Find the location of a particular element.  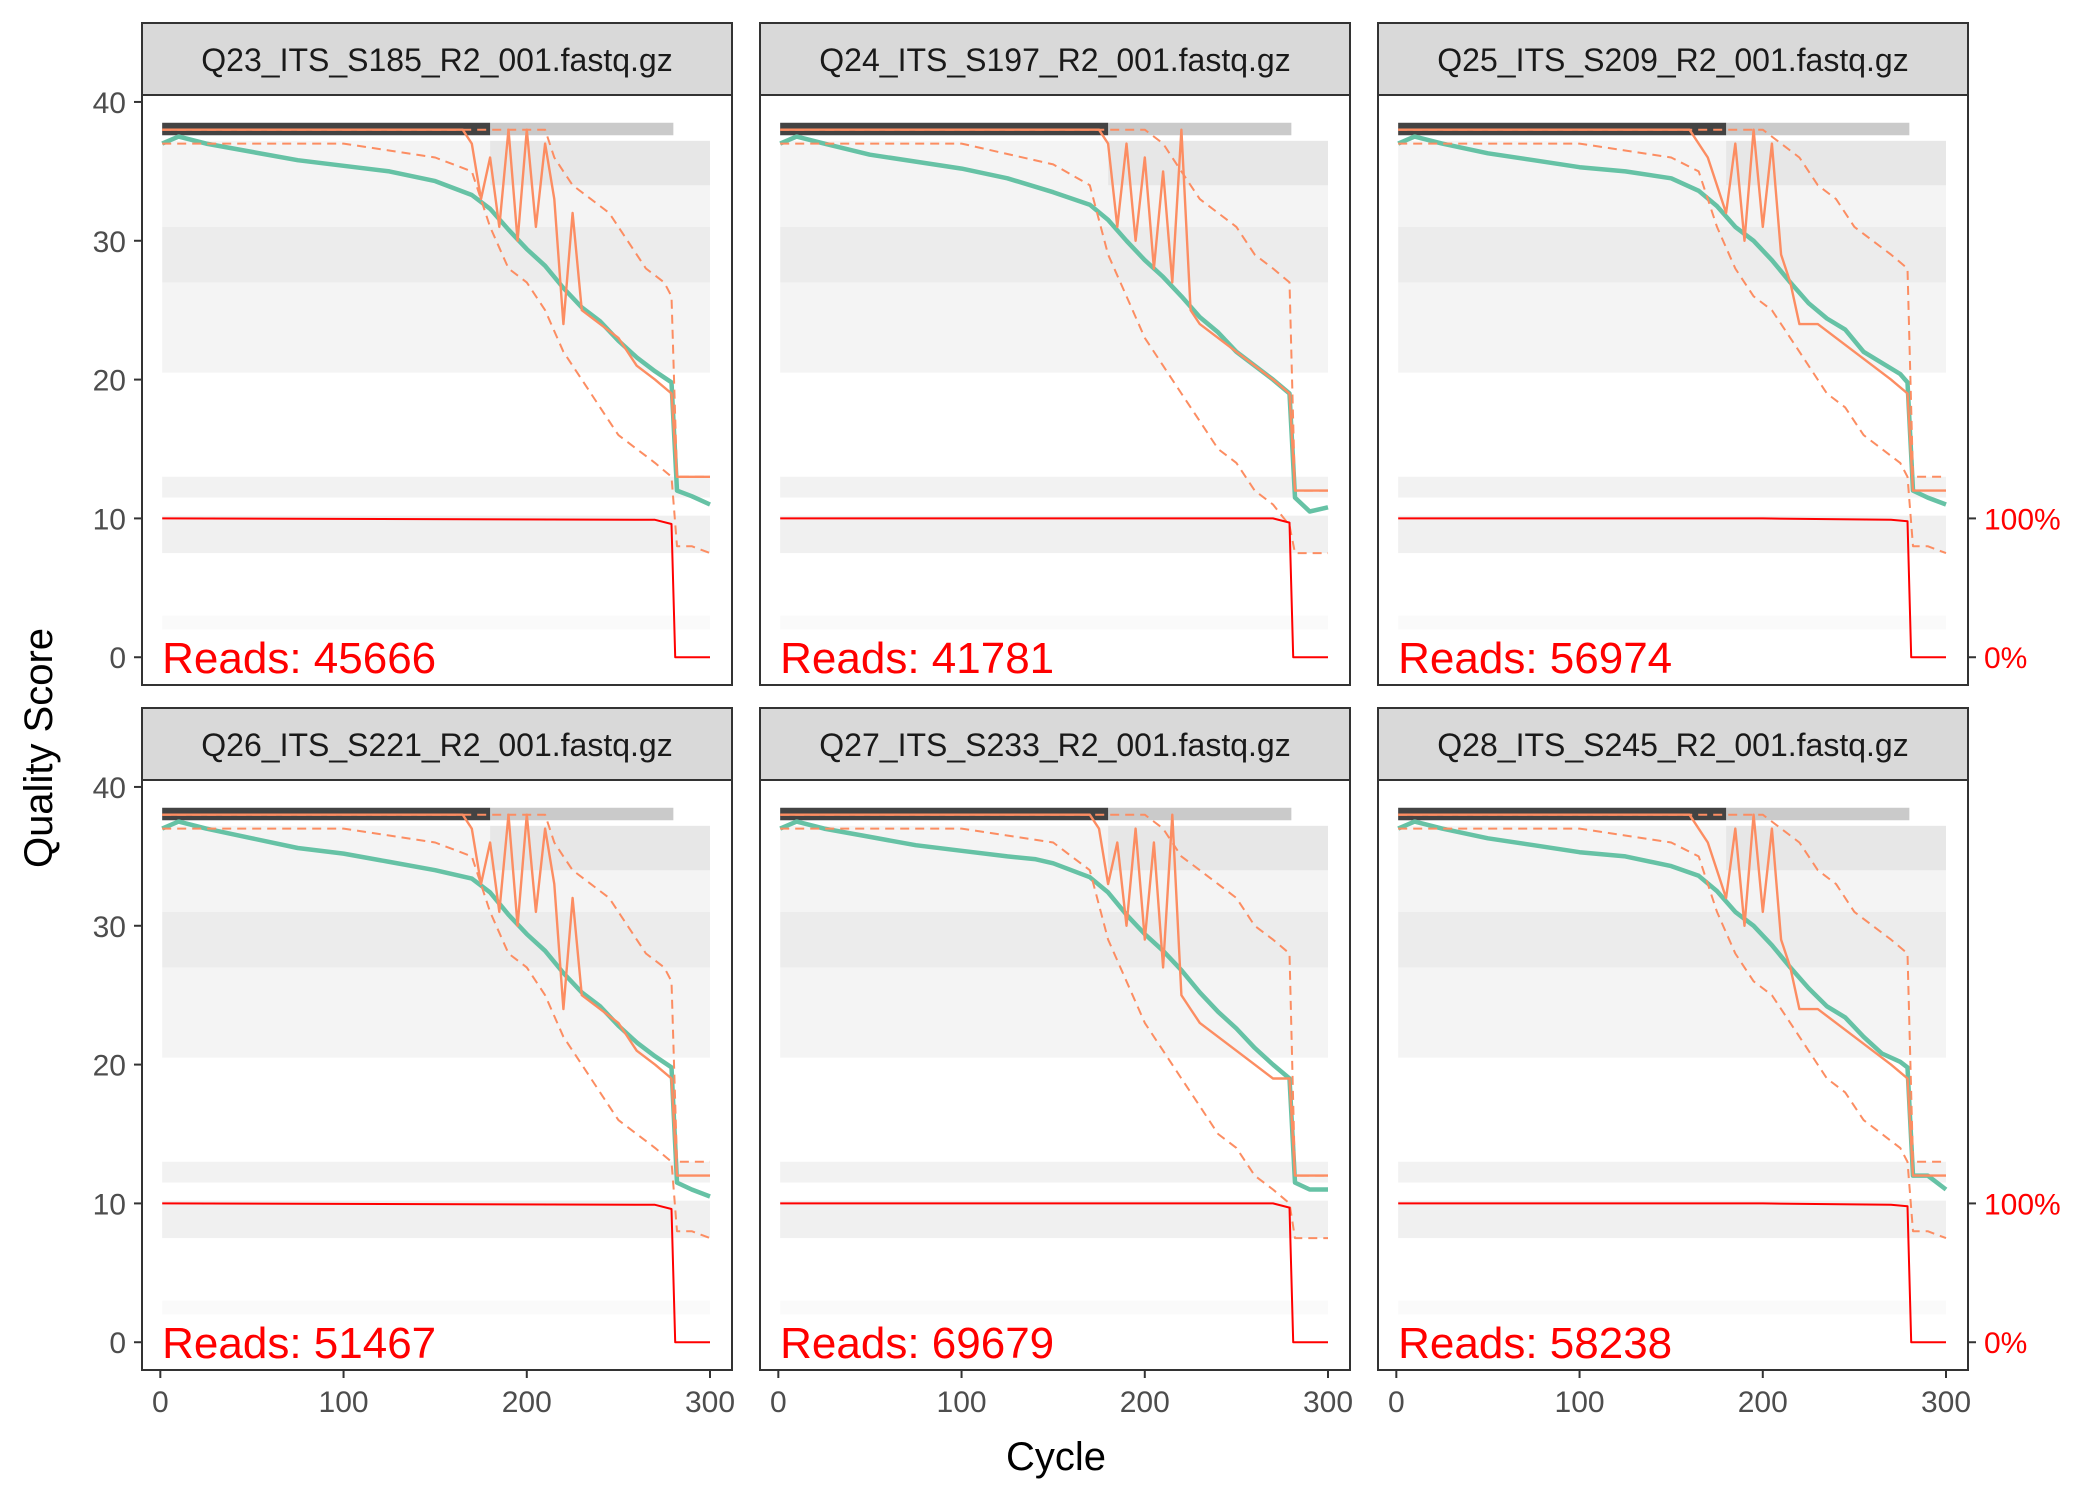

facet-title: Q24_ITS_S197_R2_001.fastq.gz is located at coordinates (1054, 60).